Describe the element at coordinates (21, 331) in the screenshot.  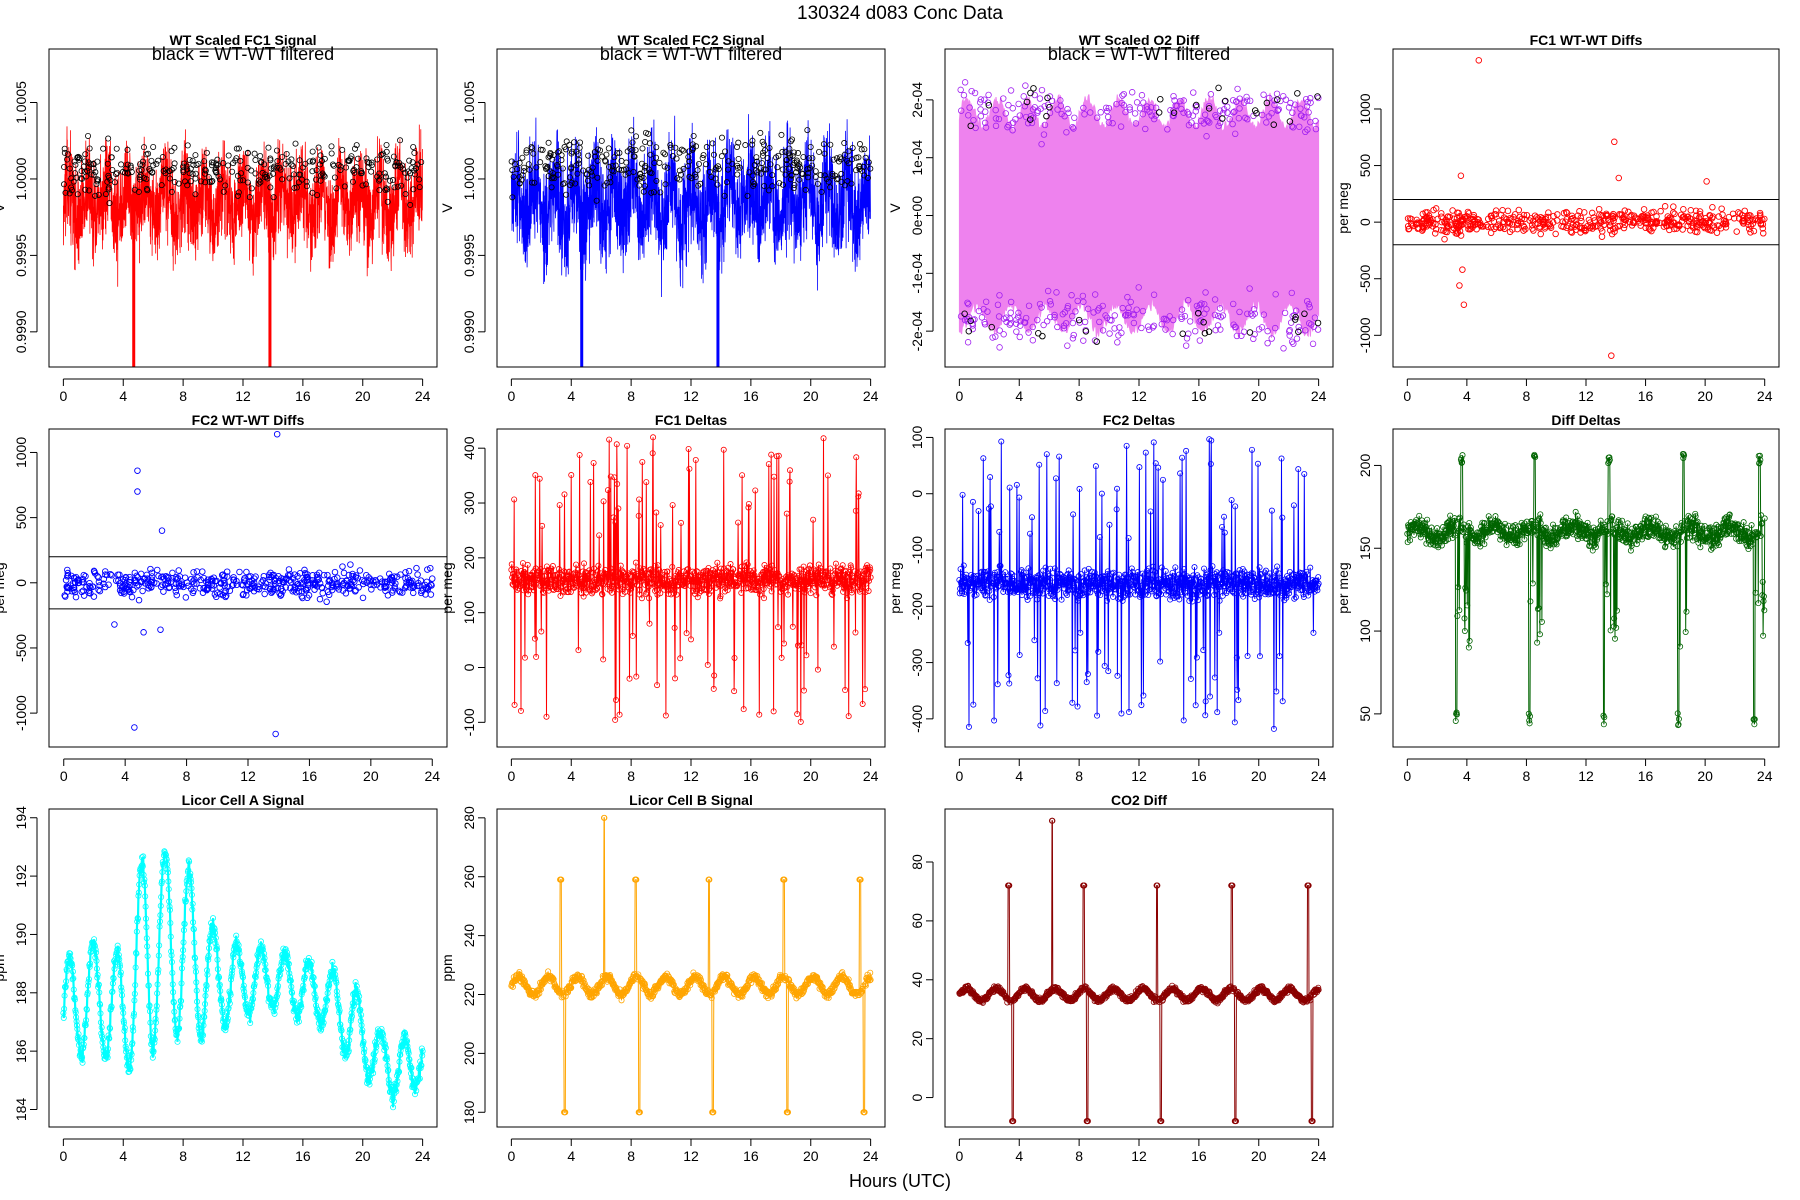
I see `y-tick-label: 0.9990` at that location.